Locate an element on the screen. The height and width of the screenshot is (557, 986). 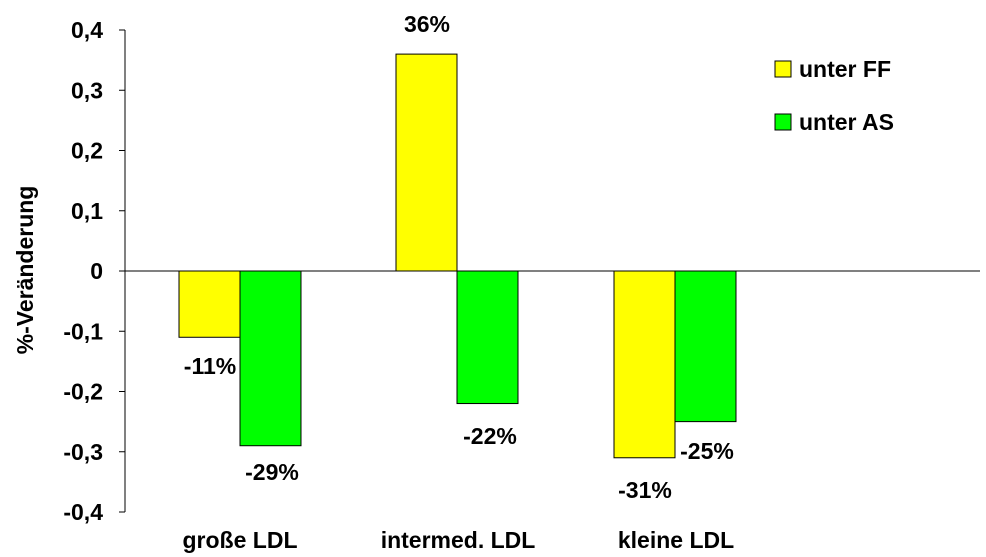
y-tick-label: -0,1 is located at coordinates (83, 331).